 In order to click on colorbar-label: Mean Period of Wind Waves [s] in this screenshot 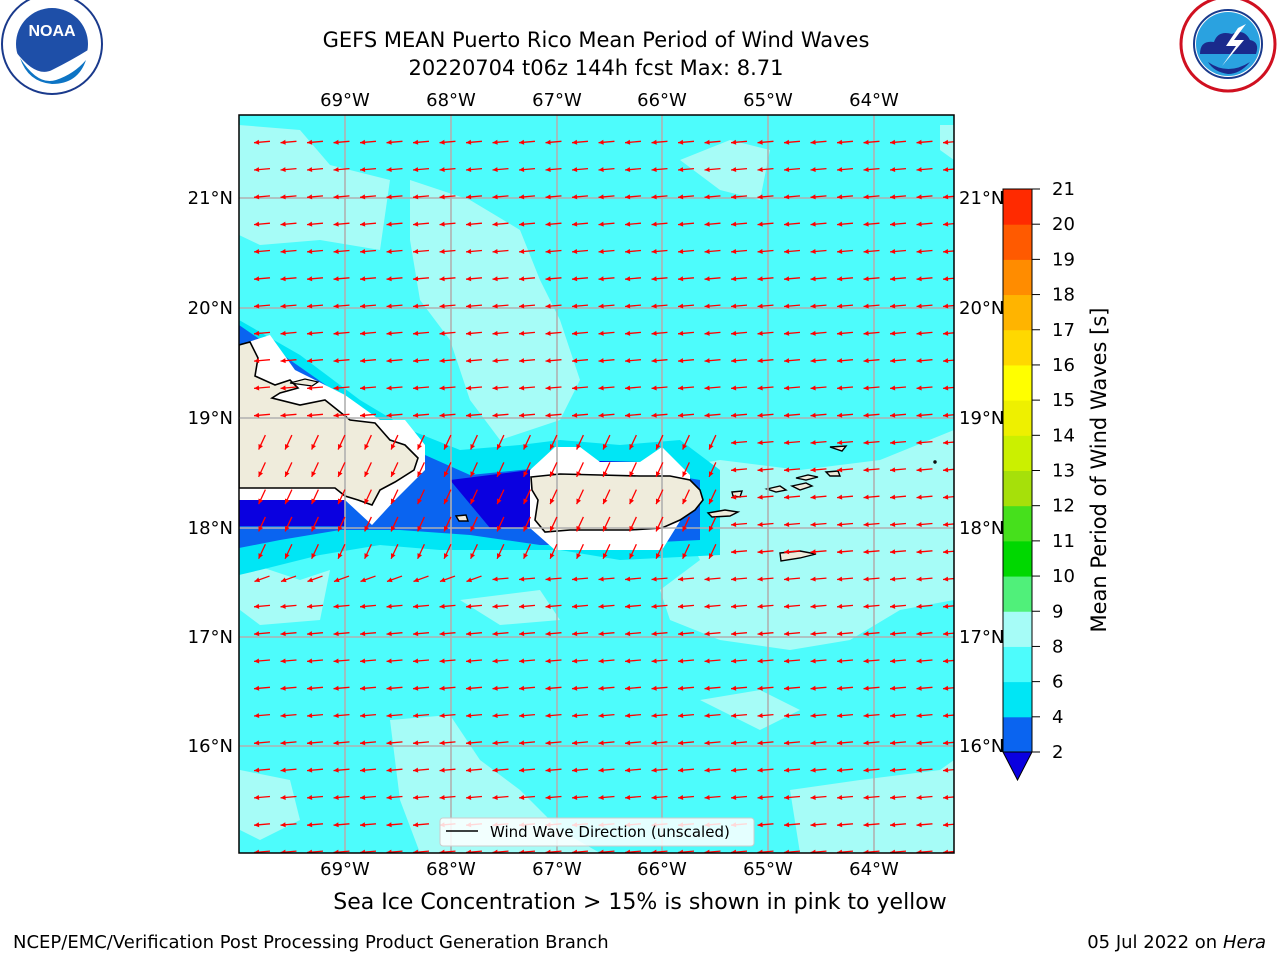, I will do `click(1099, 470)`.